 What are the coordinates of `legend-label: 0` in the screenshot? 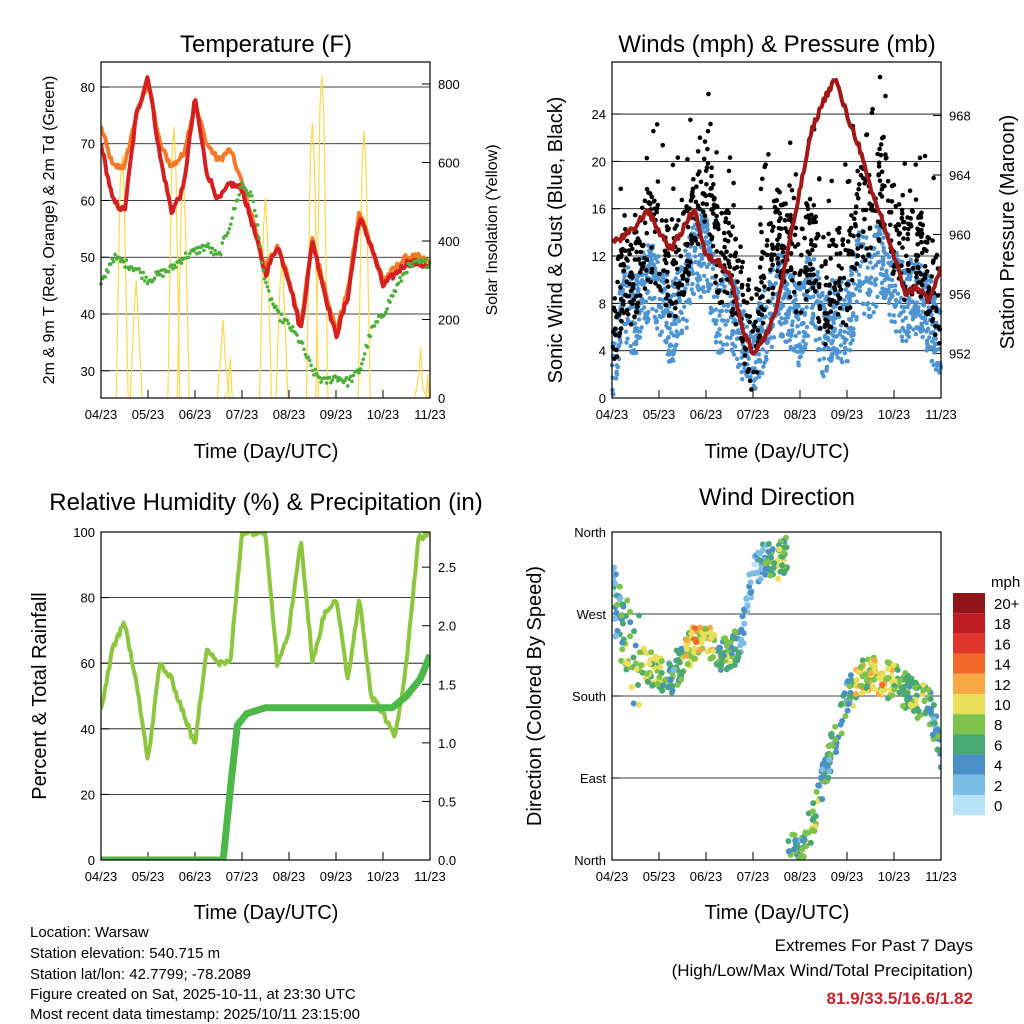 It's located at (998, 806).